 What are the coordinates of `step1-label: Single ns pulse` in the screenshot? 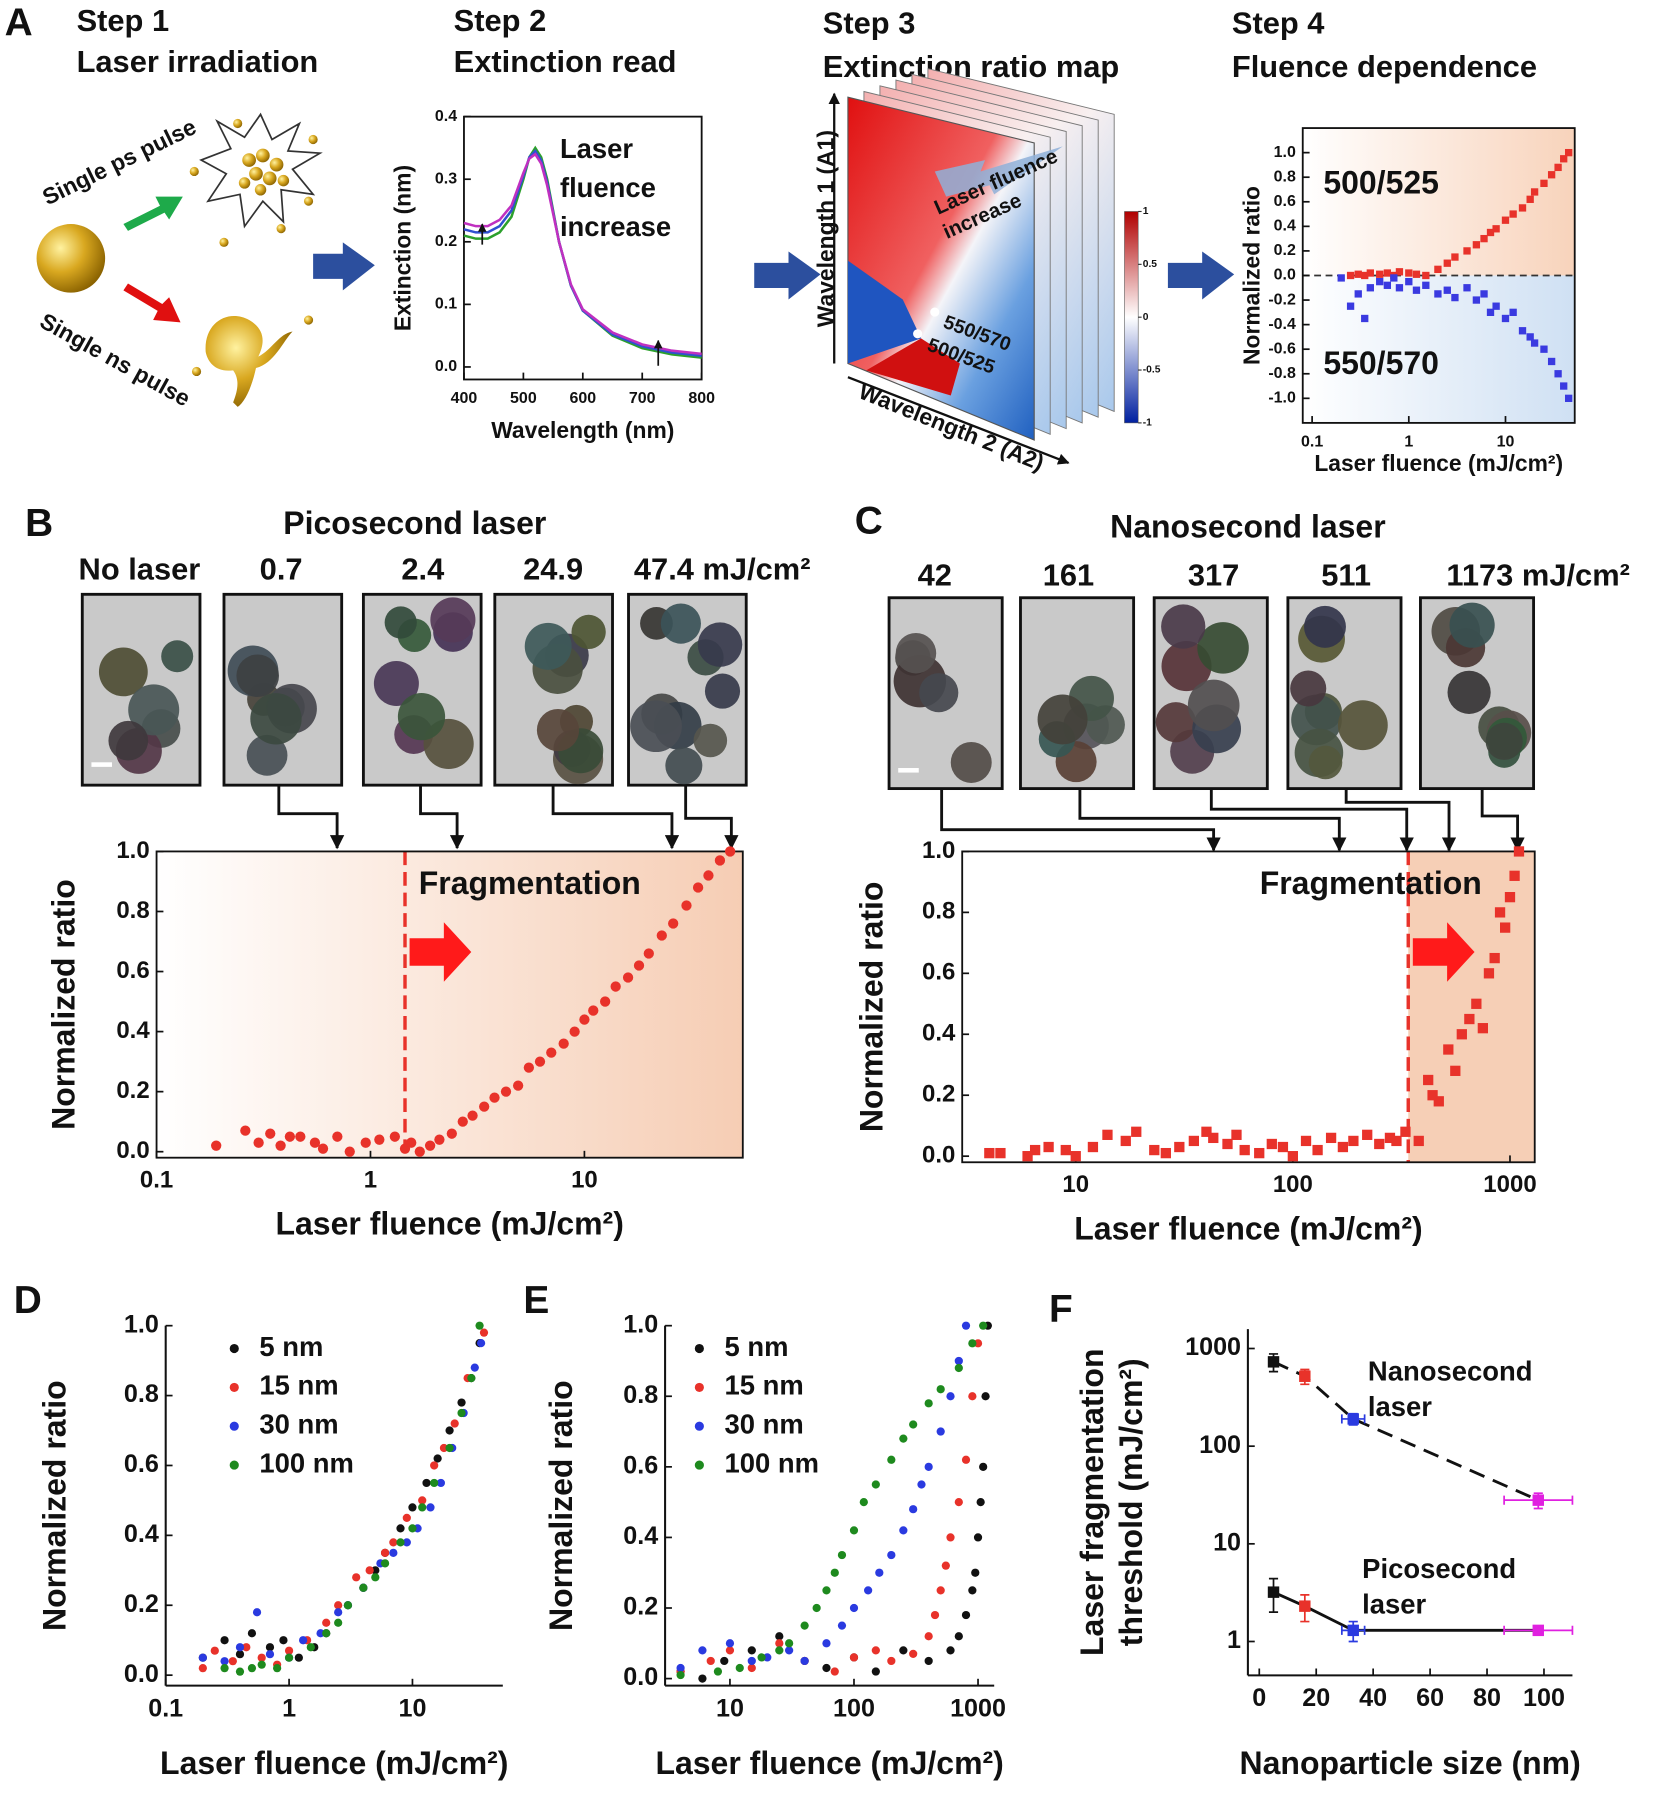 It's located at (115, 359).